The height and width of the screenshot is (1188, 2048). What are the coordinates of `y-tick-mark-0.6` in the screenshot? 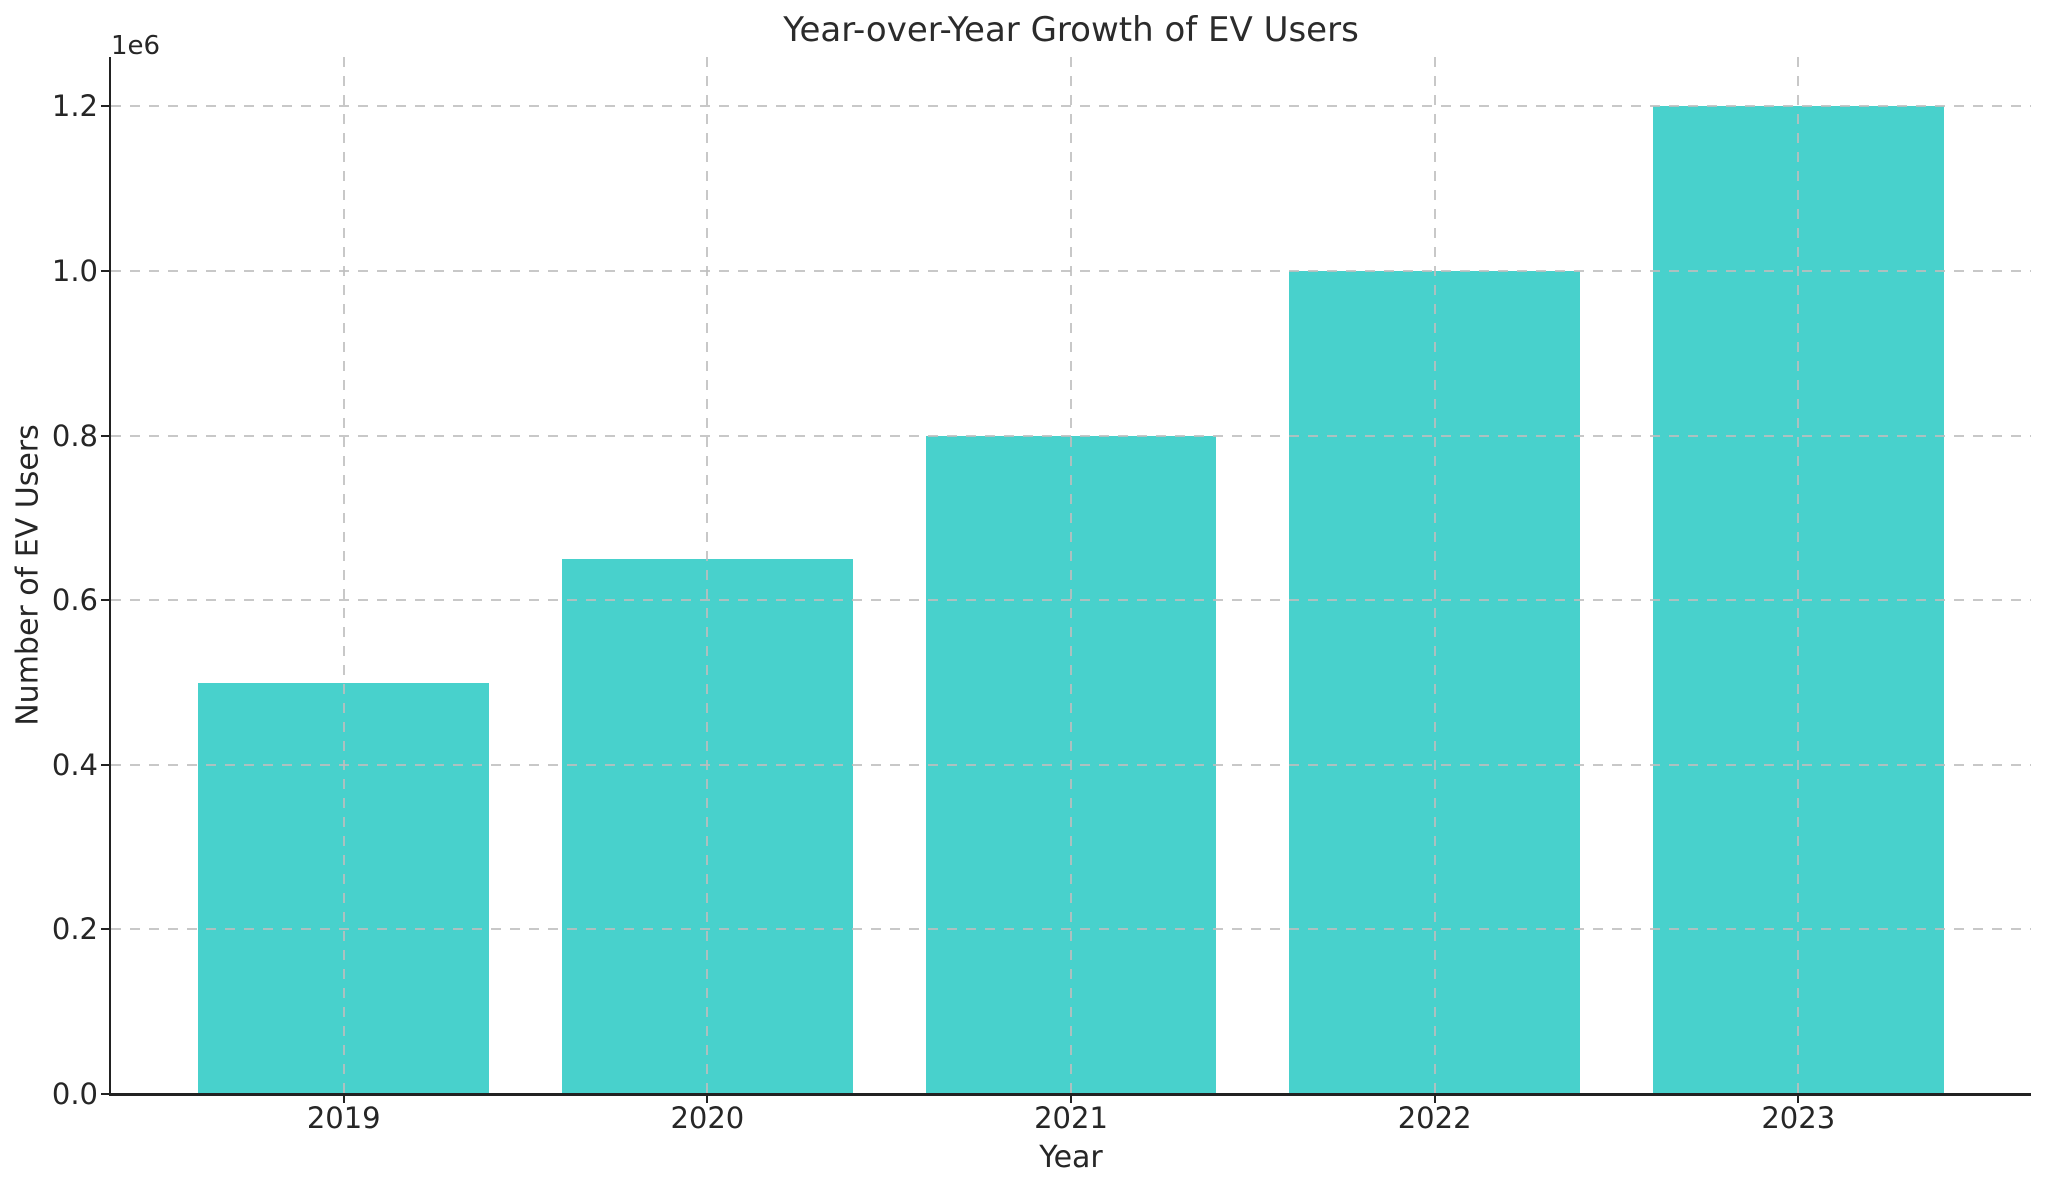 It's located at (106, 600).